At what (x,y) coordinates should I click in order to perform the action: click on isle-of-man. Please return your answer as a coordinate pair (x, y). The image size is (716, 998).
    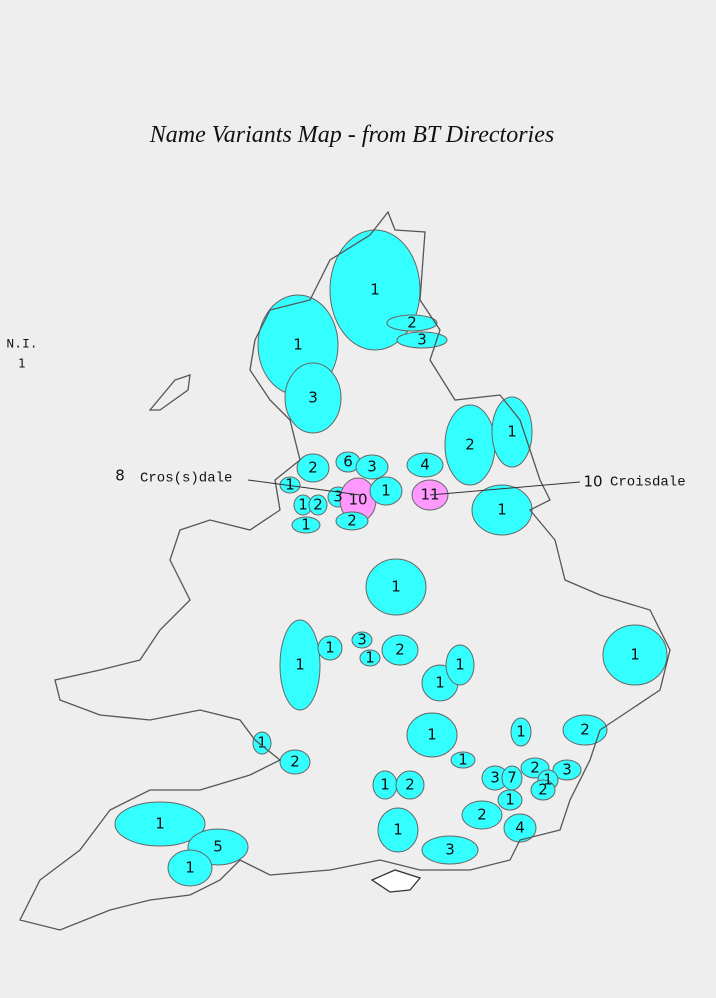
    Looking at the image, I should click on (169, 392).